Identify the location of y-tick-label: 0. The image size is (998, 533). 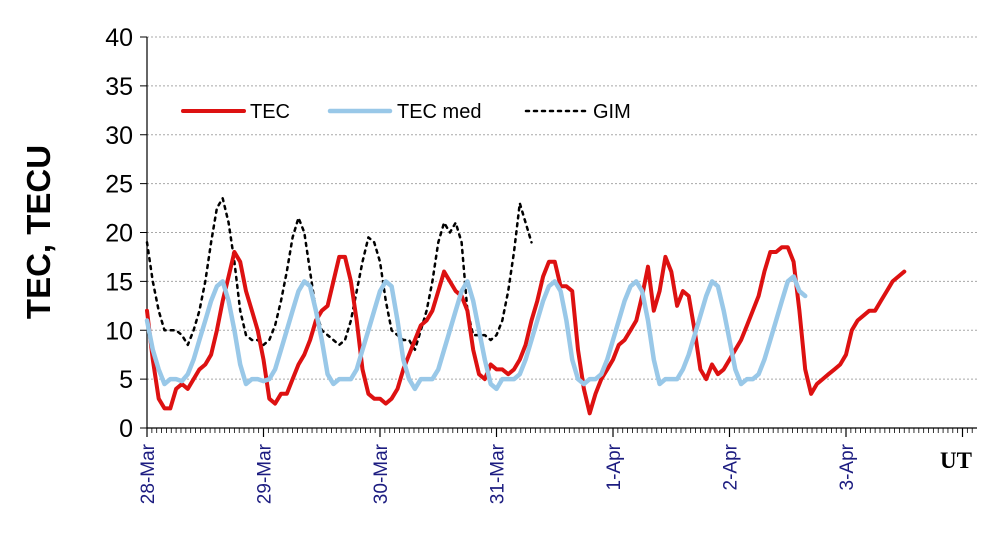
(126, 429).